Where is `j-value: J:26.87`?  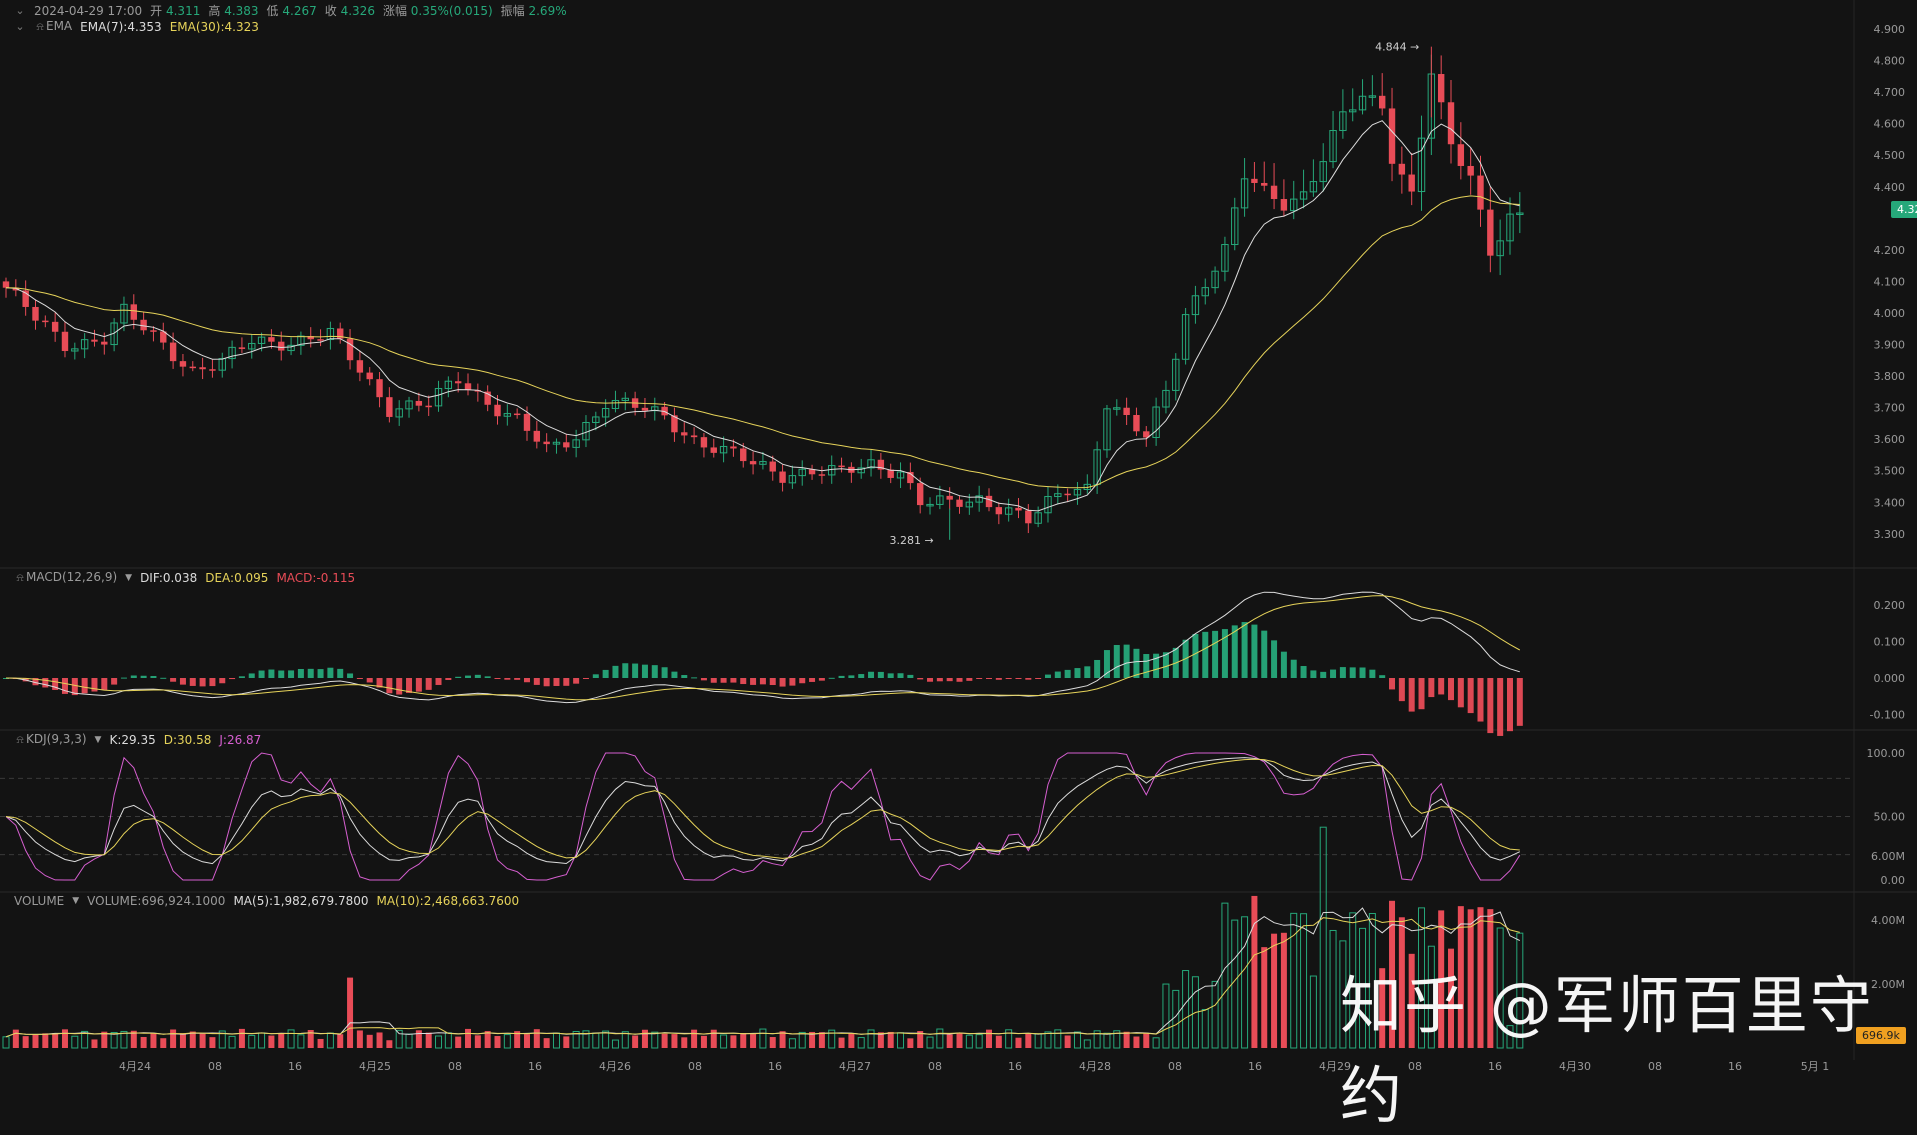
j-value: J:26.87 is located at coordinates (240, 739).